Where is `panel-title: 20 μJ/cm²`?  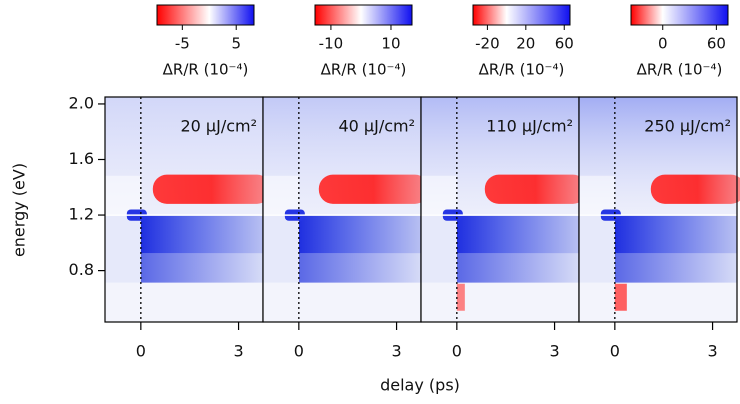 panel-title: 20 μJ/cm² is located at coordinates (218, 126).